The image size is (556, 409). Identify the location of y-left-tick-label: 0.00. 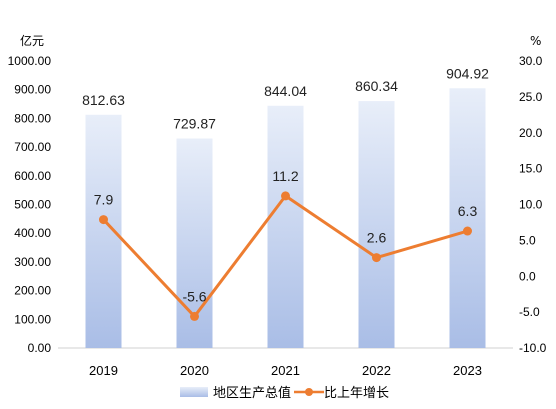
(40, 348).